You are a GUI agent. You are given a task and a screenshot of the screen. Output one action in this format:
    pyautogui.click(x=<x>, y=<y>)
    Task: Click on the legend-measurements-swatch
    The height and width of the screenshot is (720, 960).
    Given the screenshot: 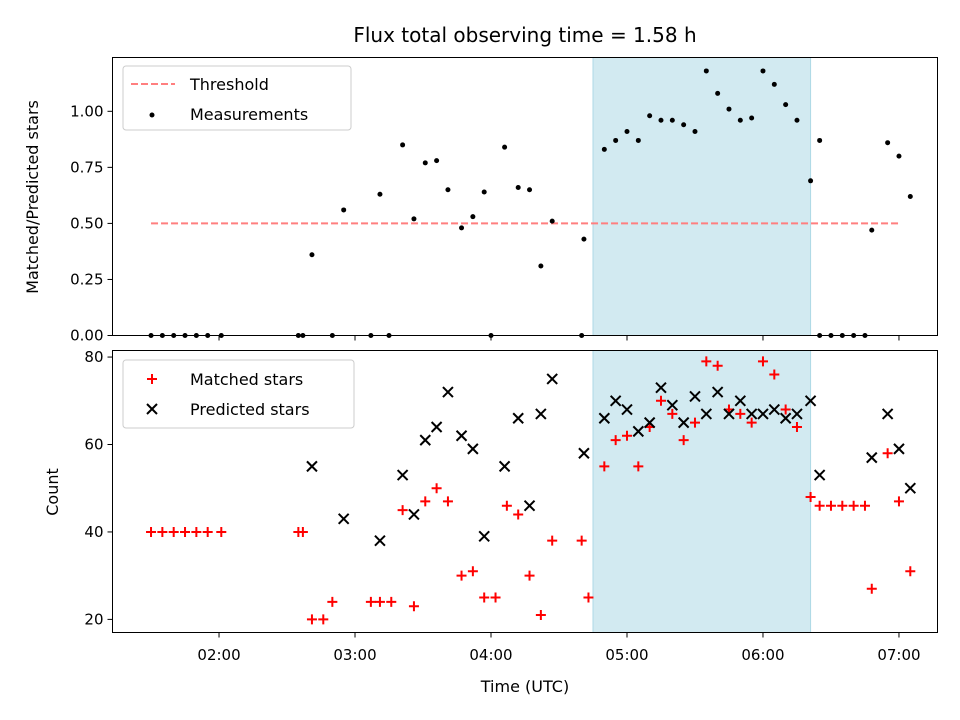 What is the action you would take?
    pyautogui.click(x=152, y=115)
    